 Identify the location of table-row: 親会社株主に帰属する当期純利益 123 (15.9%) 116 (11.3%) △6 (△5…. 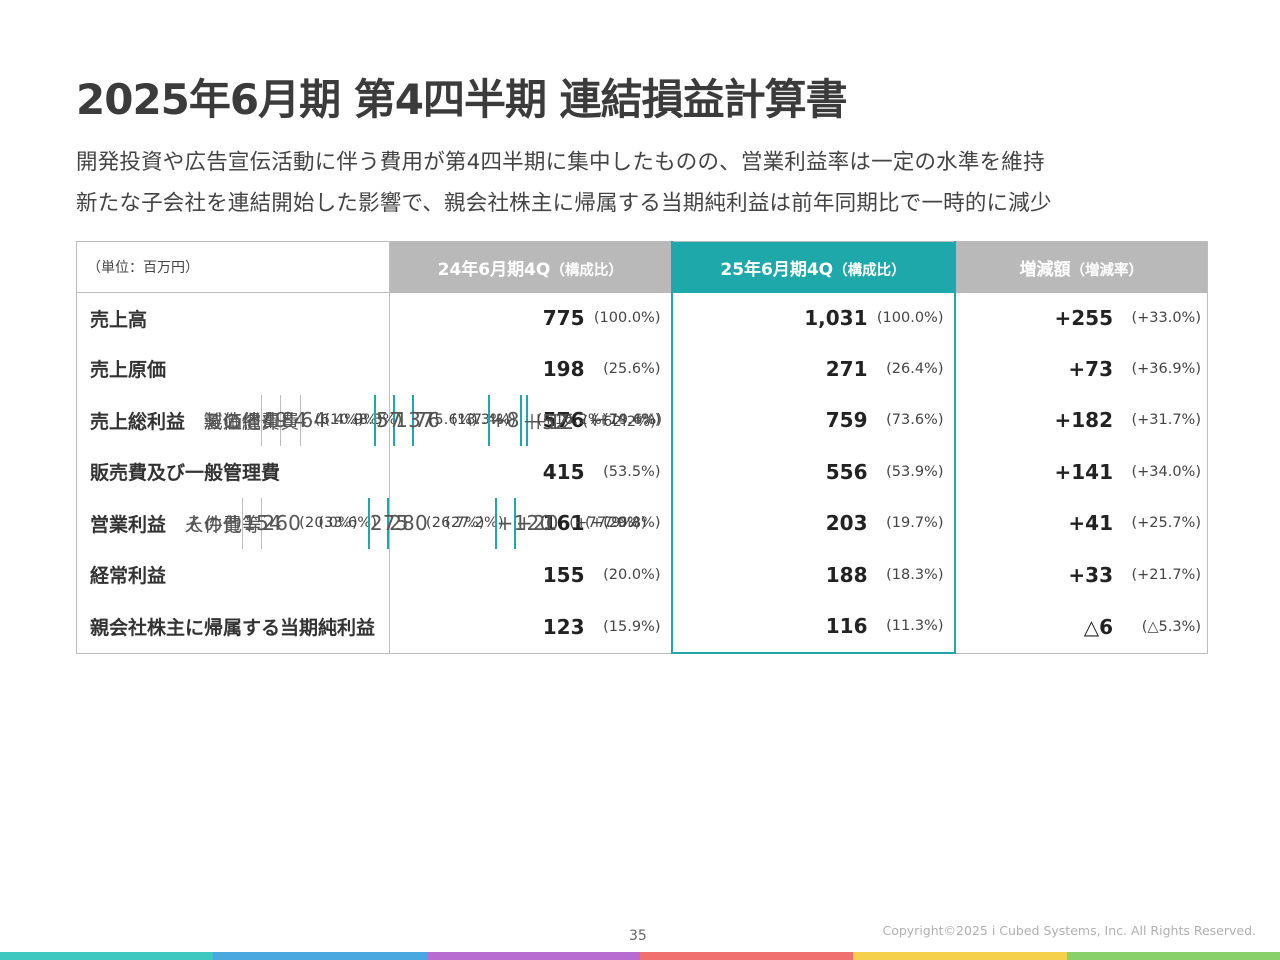
(642, 627).